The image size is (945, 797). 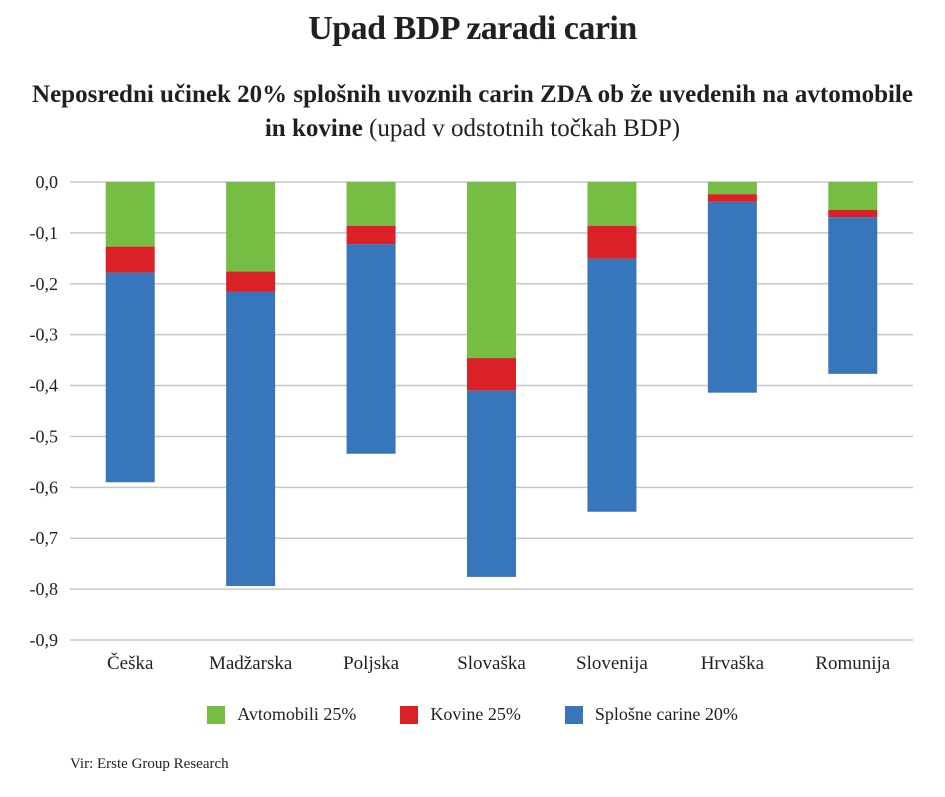 What do you see at coordinates (44, 487) in the screenshot?
I see `y-tick-label: -0,6` at bounding box center [44, 487].